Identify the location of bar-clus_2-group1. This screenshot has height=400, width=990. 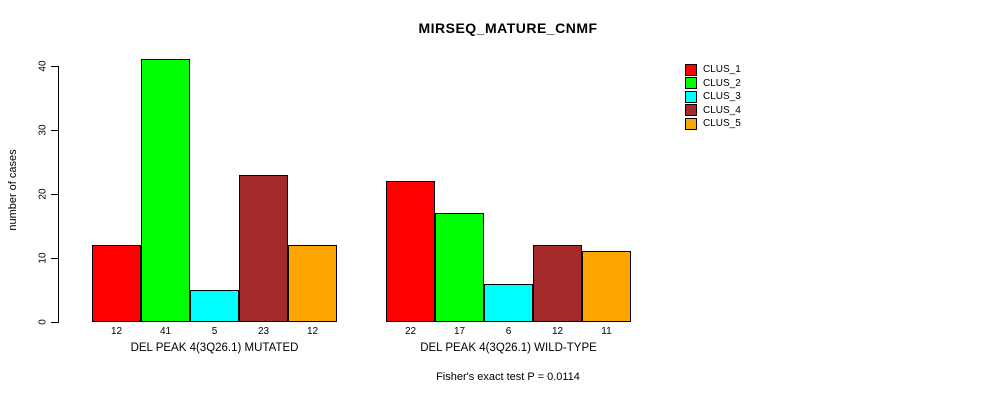
(165, 190).